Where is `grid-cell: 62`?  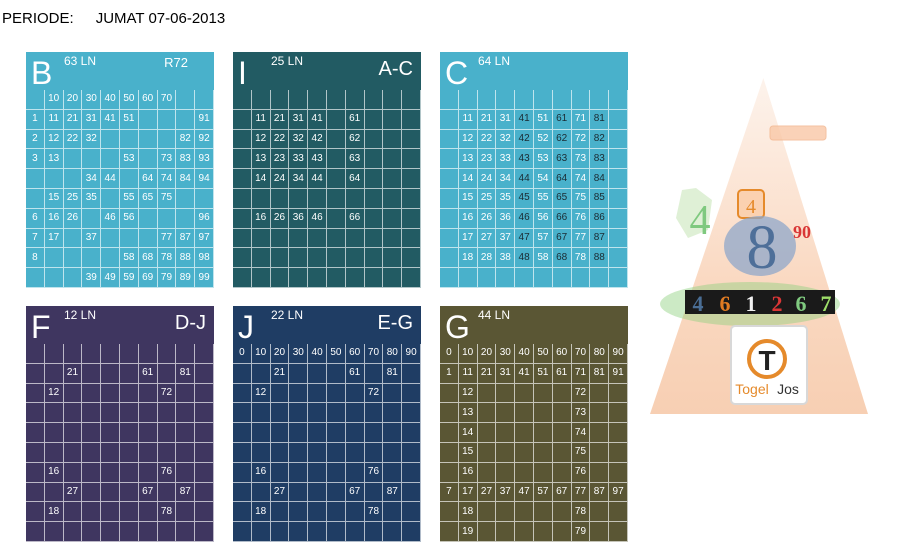 grid-cell: 62 is located at coordinates (355, 139).